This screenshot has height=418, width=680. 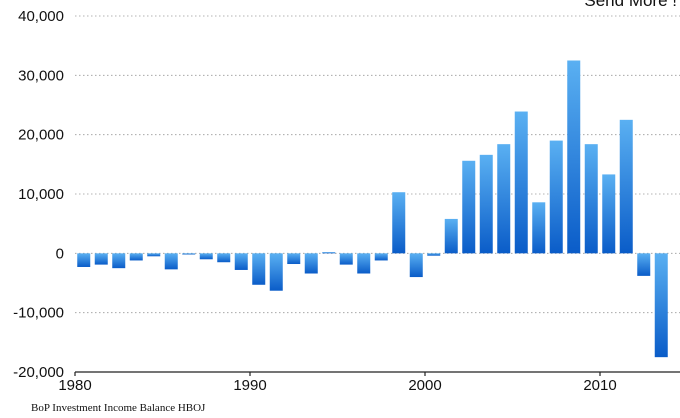 What do you see at coordinates (599, 385) in the screenshot?
I see `x-tick-label: 2010` at bounding box center [599, 385].